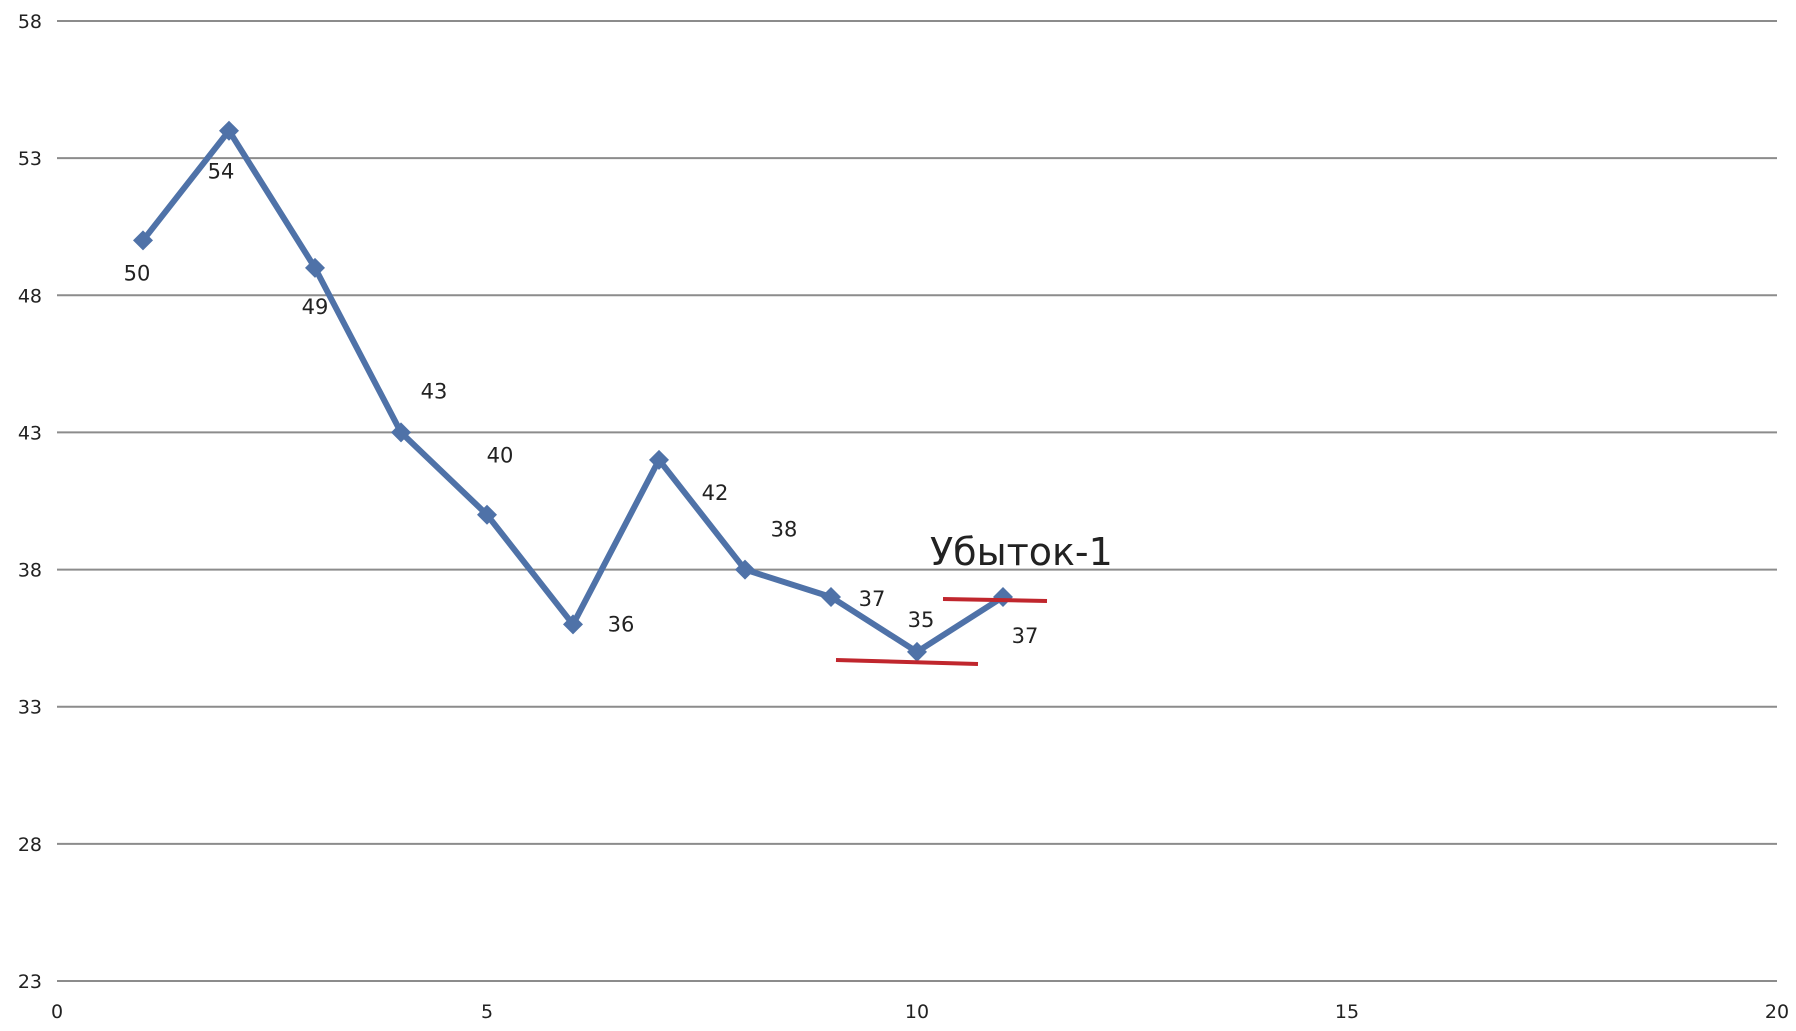  What do you see at coordinates (917, 1012) in the screenshot?
I see `x-tick-label: 10` at bounding box center [917, 1012].